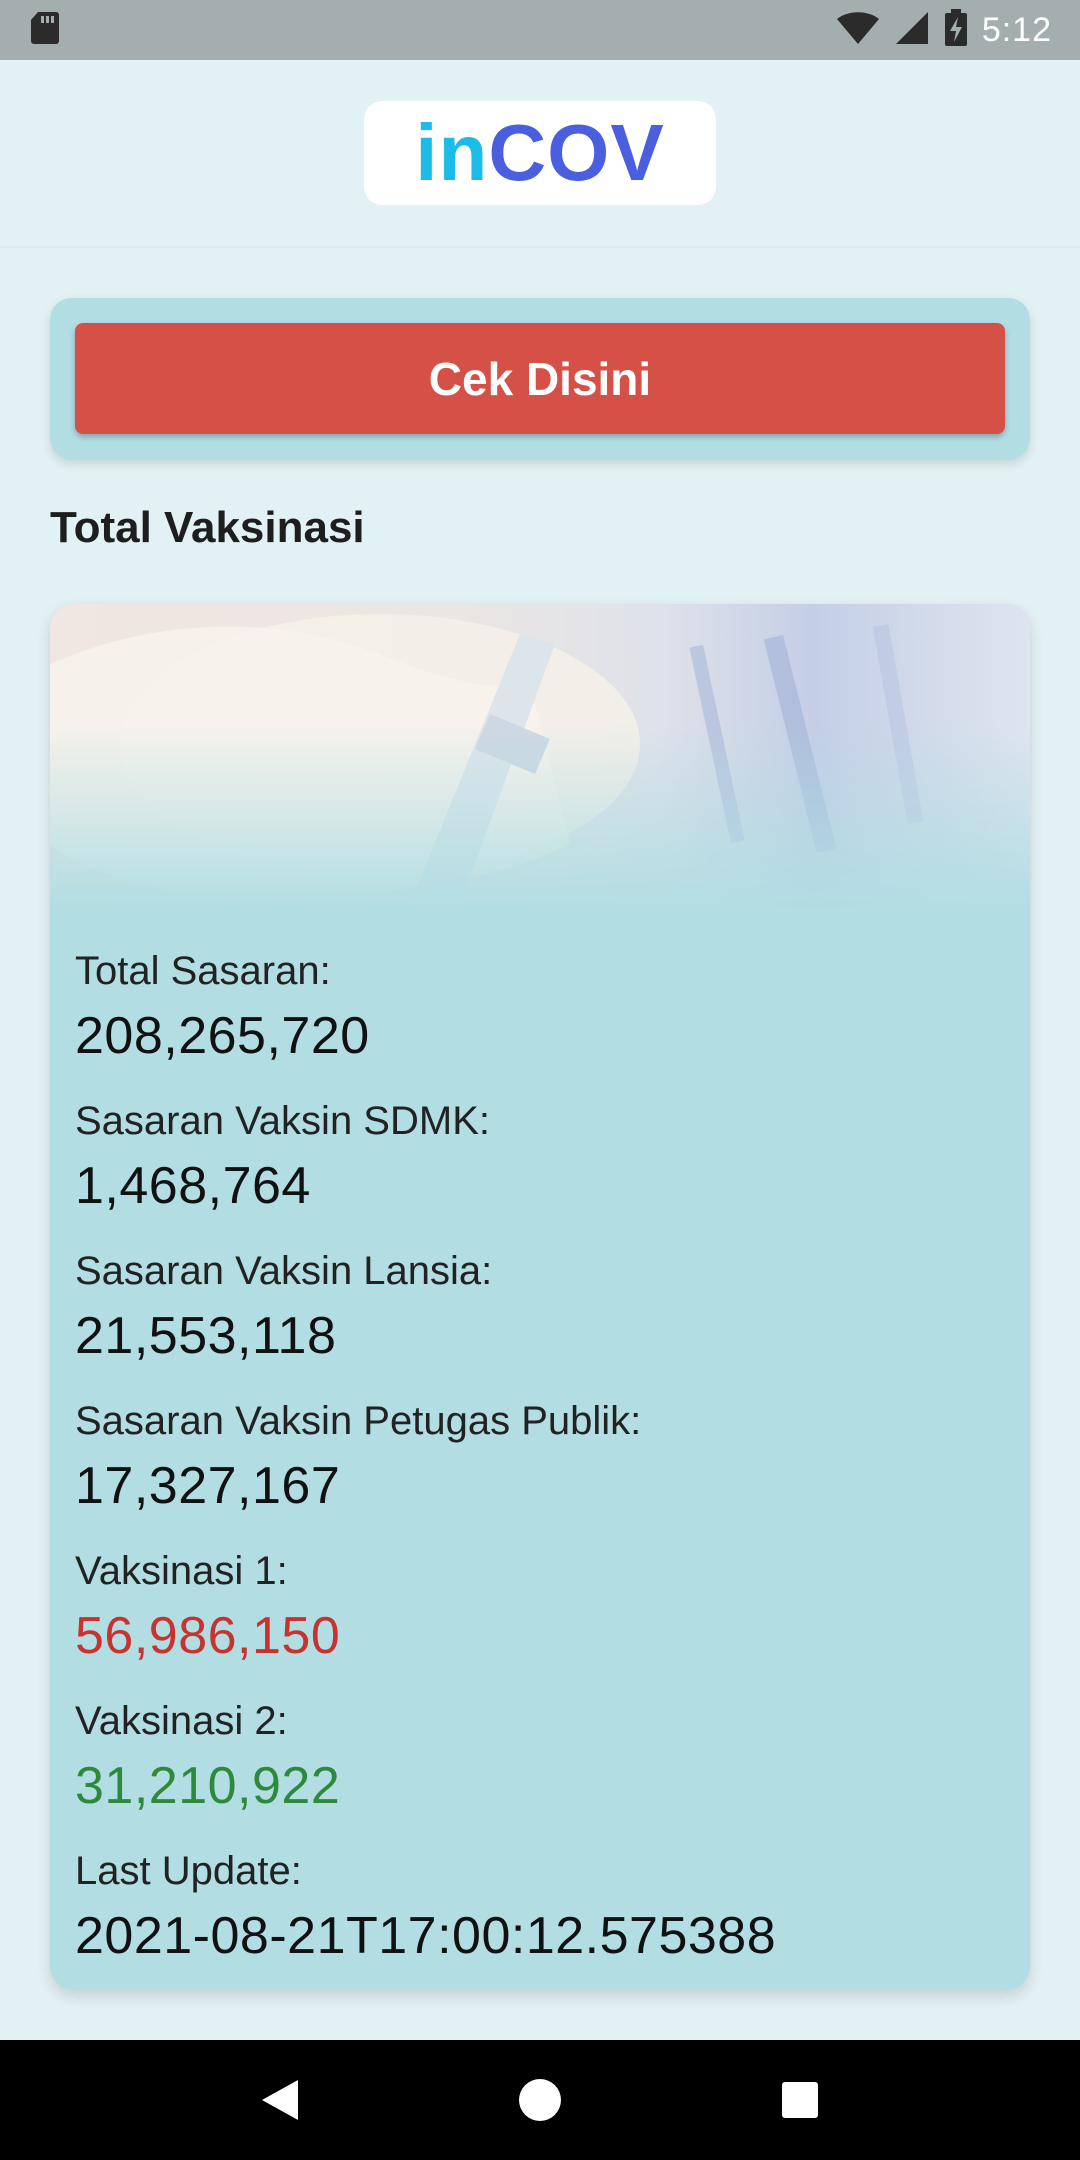  What do you see at coordinates (282, 1121) in the screenshot?
I see `stat-label: Sasaran Vaksin SDMK:` at bounding box center [282, 1121].